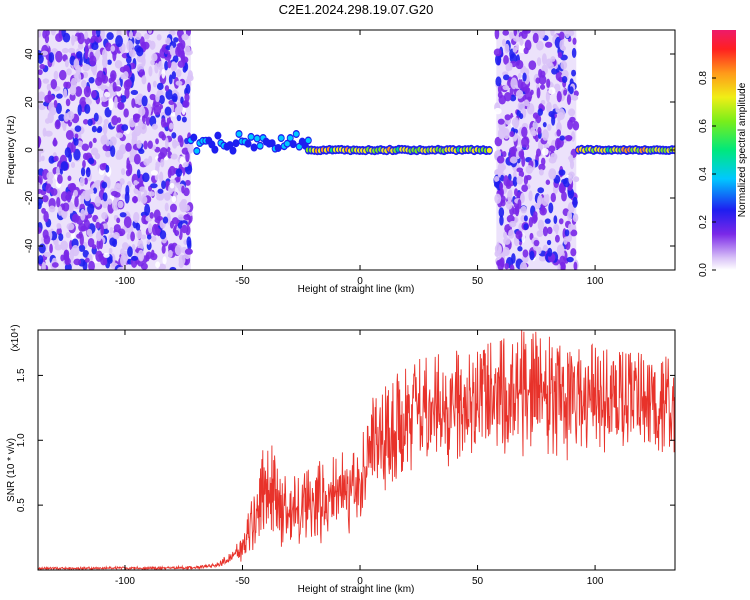  Describe the element at coordinates (703, 174) in the screenshot. I see `colorbar-tick-label: 0.4` at that location.